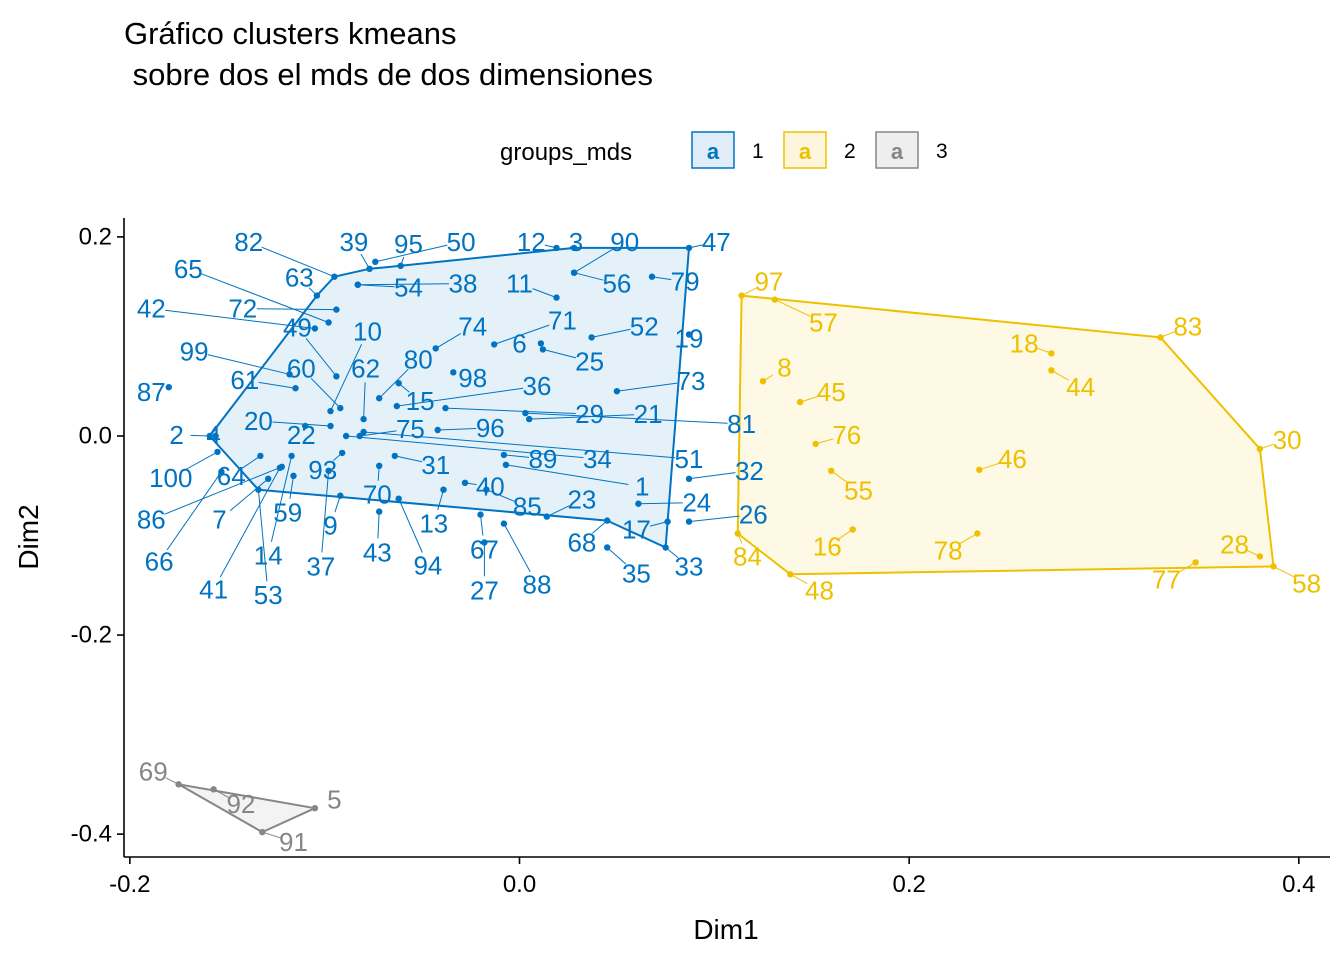 The height and width of the screenshot is (960, 1344). What do you see at coordinates (461, 242) in the screenshot?
I see `point-label-50: 50` at bounding box center [461, 242].